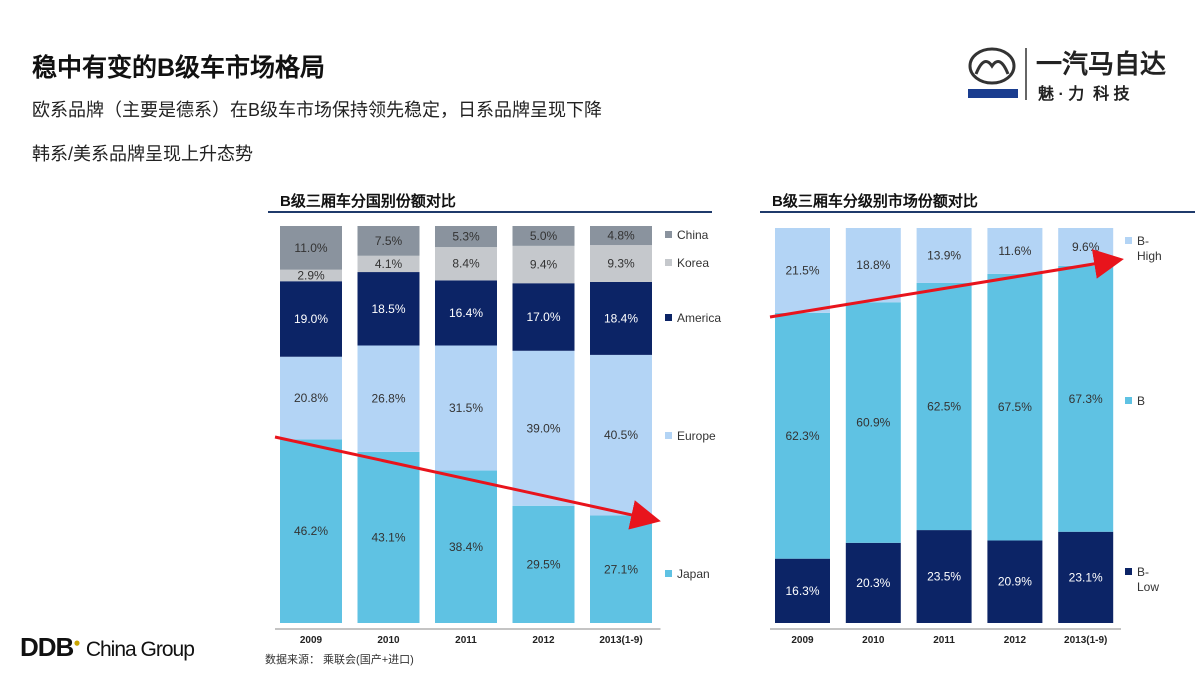 This screenshot has height=675, width=1200. I want to click on data-label: 16.3%, so click(802, 591).